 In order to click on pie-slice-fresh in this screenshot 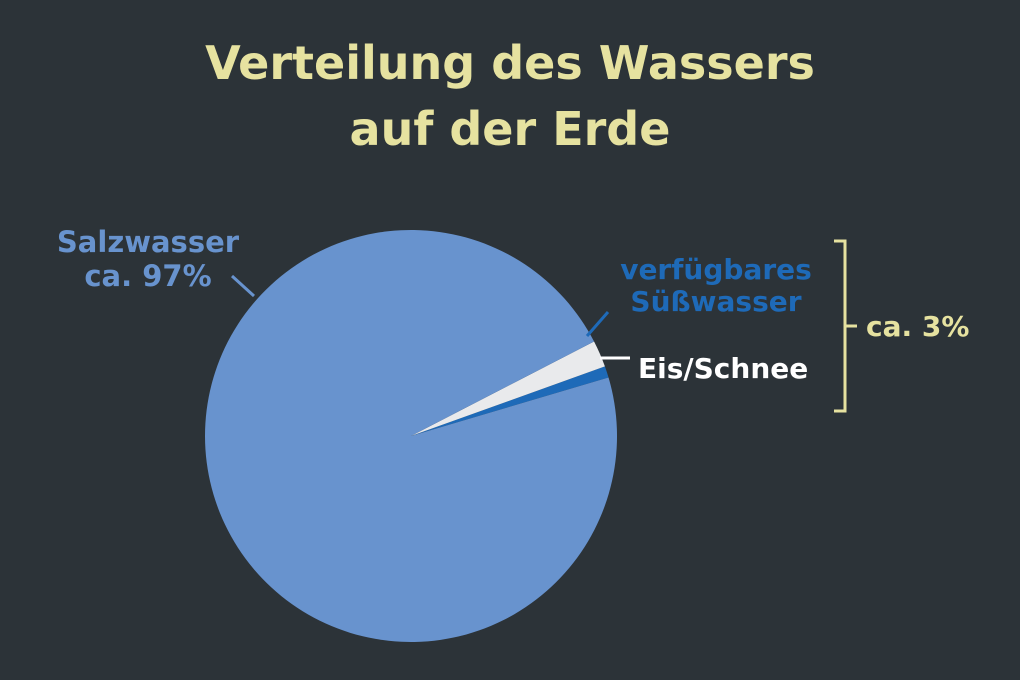, I will do `click(510, 401)`.